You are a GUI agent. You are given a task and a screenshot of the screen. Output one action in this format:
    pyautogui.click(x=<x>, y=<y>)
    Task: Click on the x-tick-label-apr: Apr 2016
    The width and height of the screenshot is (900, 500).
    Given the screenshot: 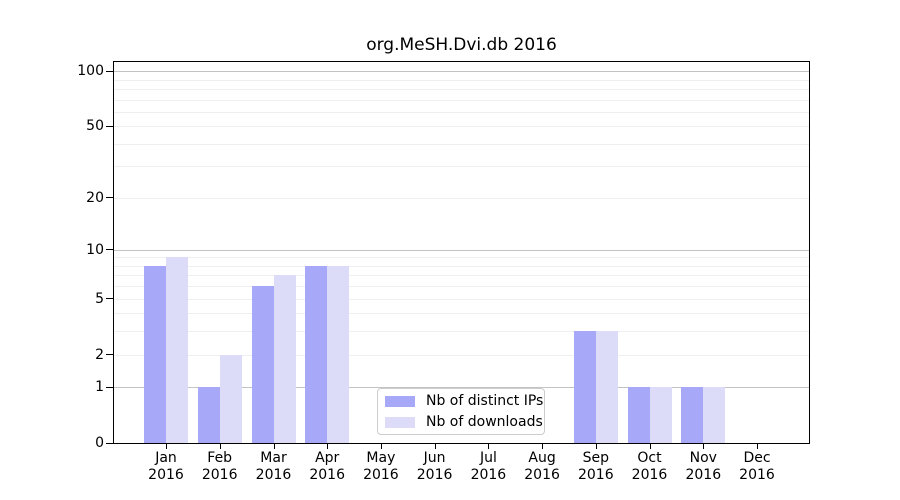 What is the action you would take?
    pyautogui.click(x=327, y=467)
    